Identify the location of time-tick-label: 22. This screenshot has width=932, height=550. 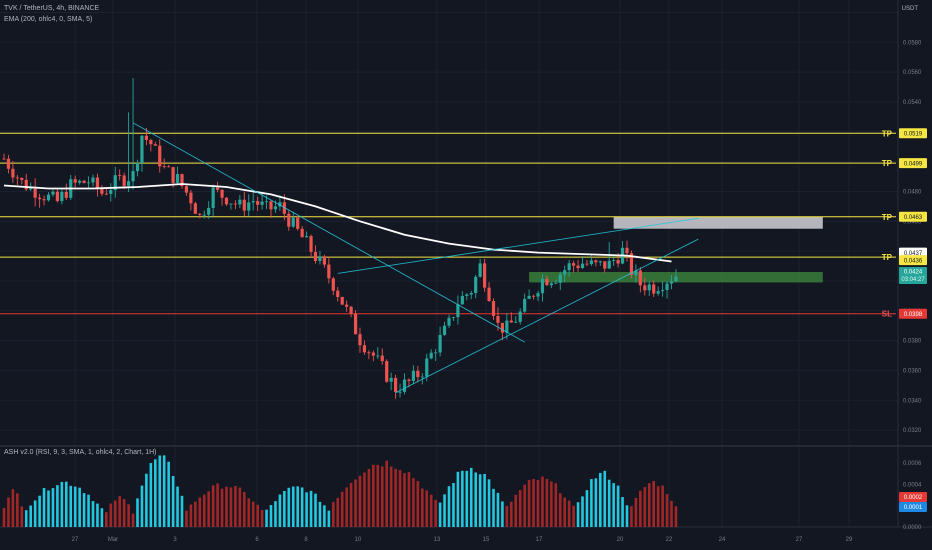
(669, 540).